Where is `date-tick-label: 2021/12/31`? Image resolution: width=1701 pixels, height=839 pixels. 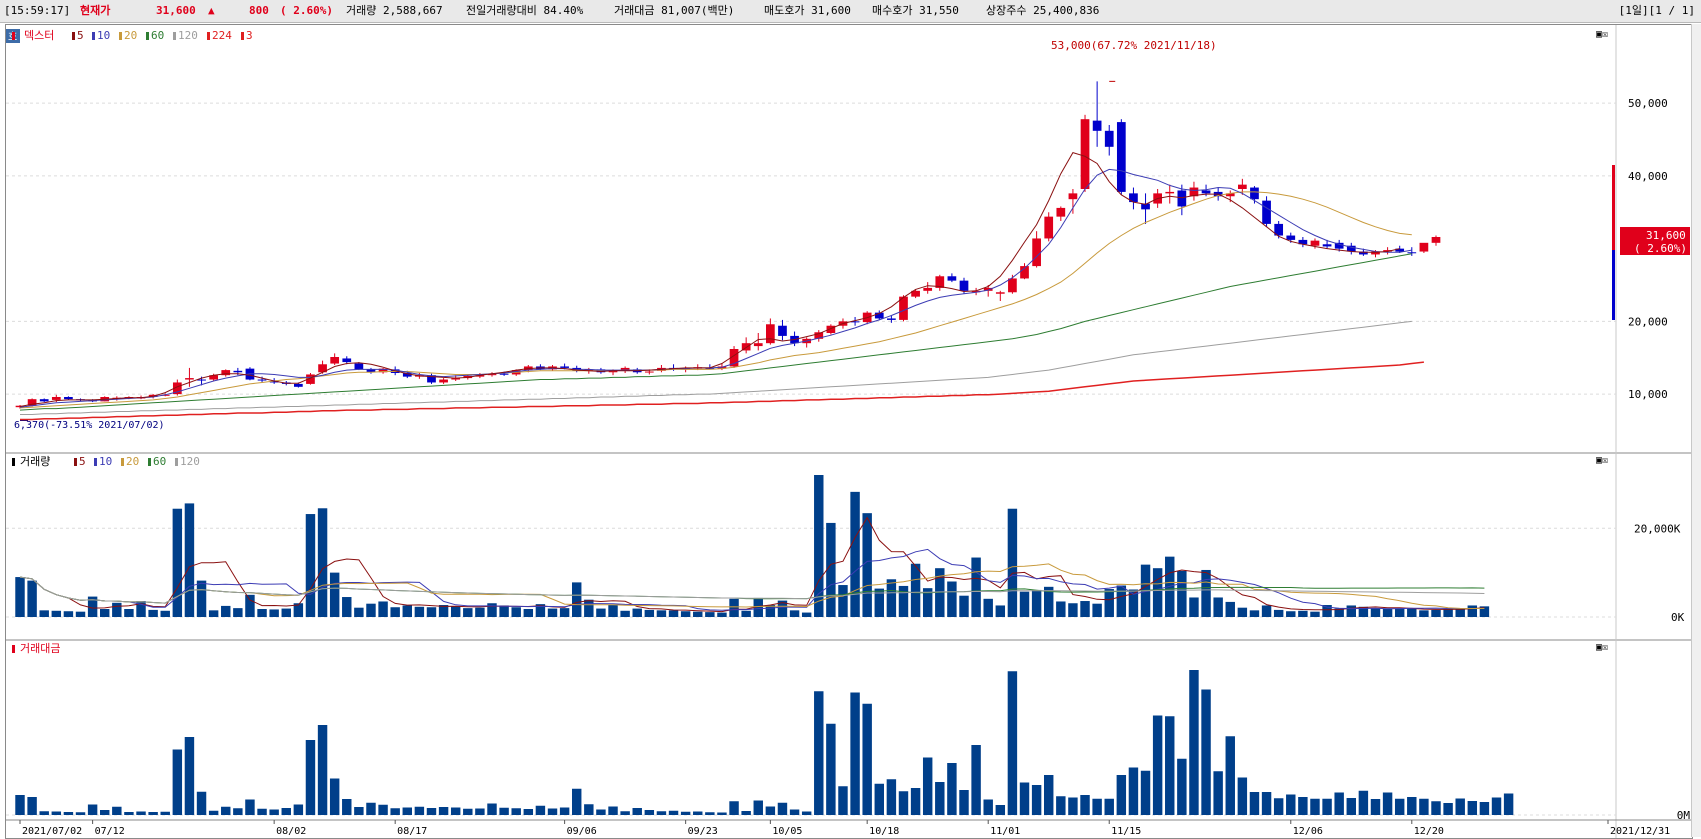
date-tick-label: 2021/12/31 is located at coordinates (1640, 831).